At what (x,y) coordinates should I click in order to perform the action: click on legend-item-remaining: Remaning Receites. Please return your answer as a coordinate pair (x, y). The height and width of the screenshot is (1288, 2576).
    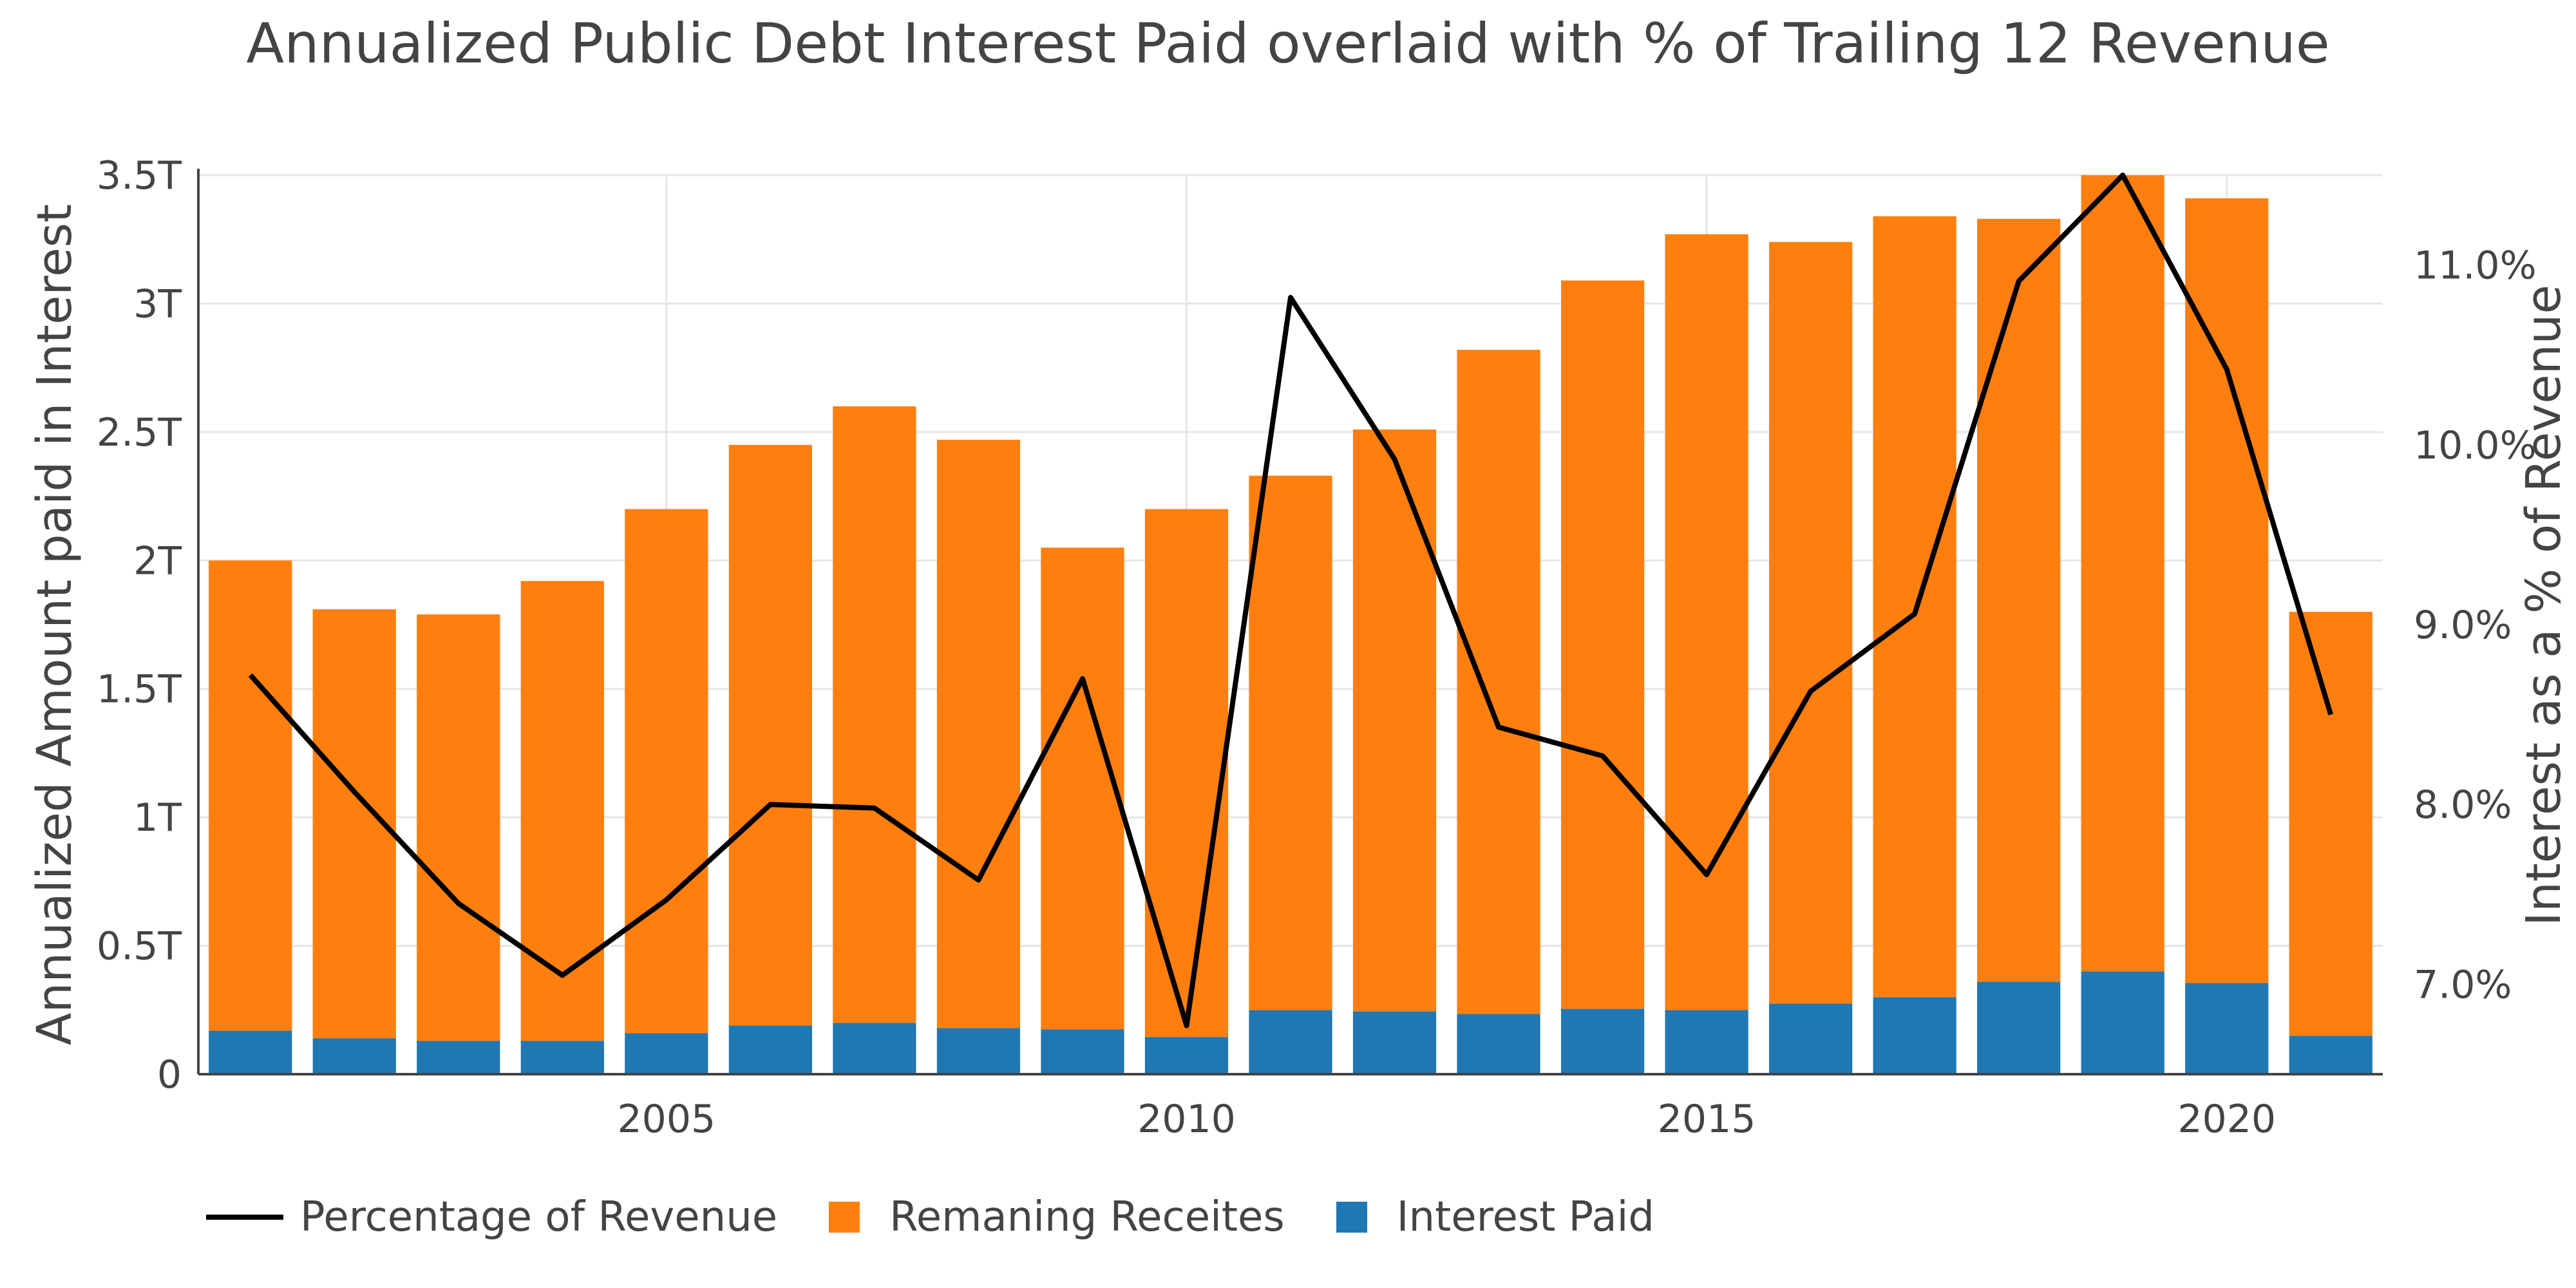
    Looking at the image, I should click on (1057, 1217).